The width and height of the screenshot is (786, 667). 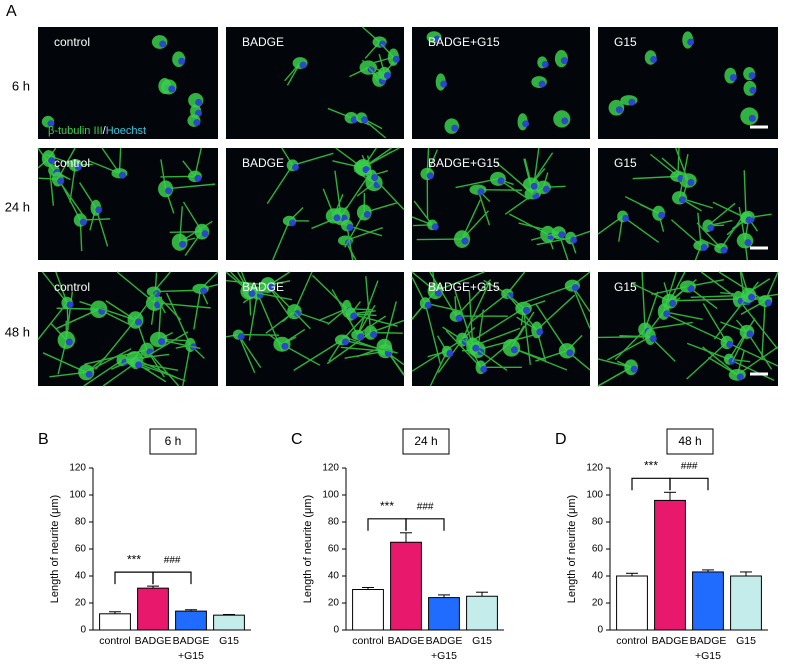 What do you see at coordinates (105, 131) in the screenshot?
I see `stain-part: /` at bounding box center [105, 131].